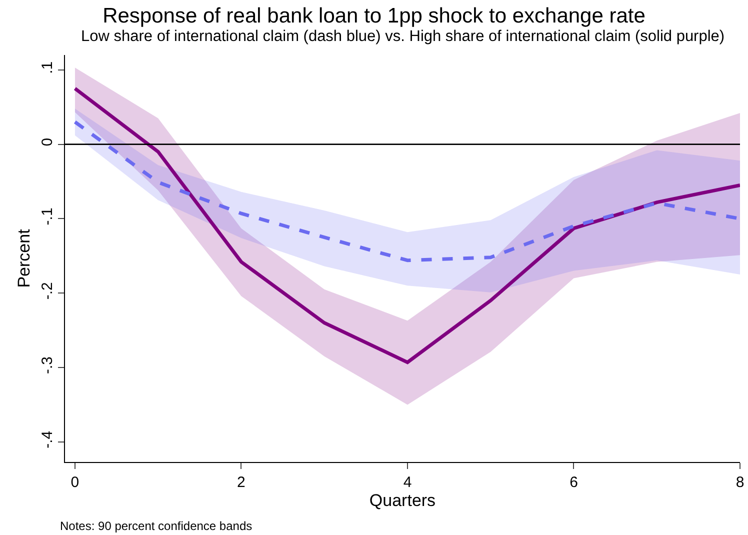 Image resolution: width=748 pixels, height=535 pixels. What do you see at coordinates (374, 16) in the screenshot?
I see `chart-title: Response of real bank loan to 1pp shock to exchange rate` at bounding box center [374, 16].